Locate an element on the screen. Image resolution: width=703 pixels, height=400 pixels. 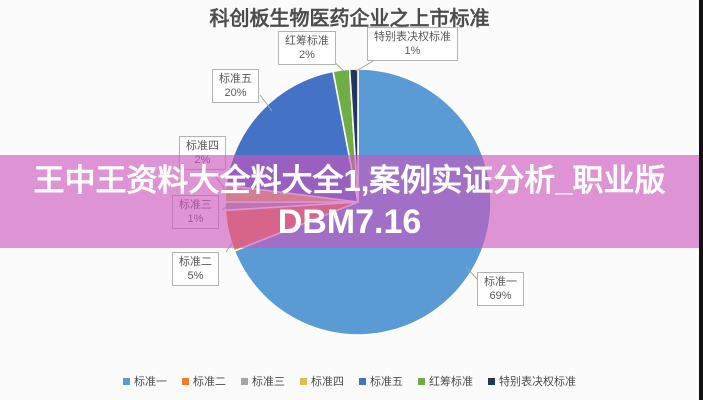
watermark-banner-line2: DBM7.16 is located at coordinates (349, 221).